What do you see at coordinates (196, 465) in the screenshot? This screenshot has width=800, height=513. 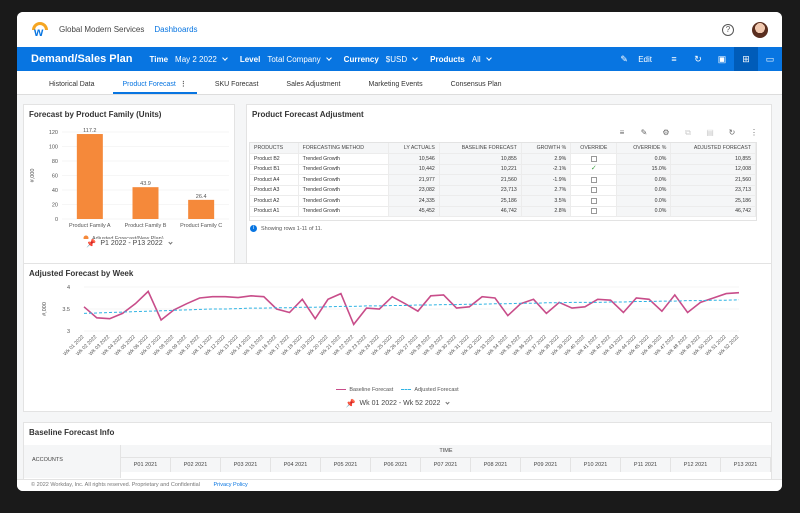 I see `period-header: P02 2021` at bounding box center [196, 465].